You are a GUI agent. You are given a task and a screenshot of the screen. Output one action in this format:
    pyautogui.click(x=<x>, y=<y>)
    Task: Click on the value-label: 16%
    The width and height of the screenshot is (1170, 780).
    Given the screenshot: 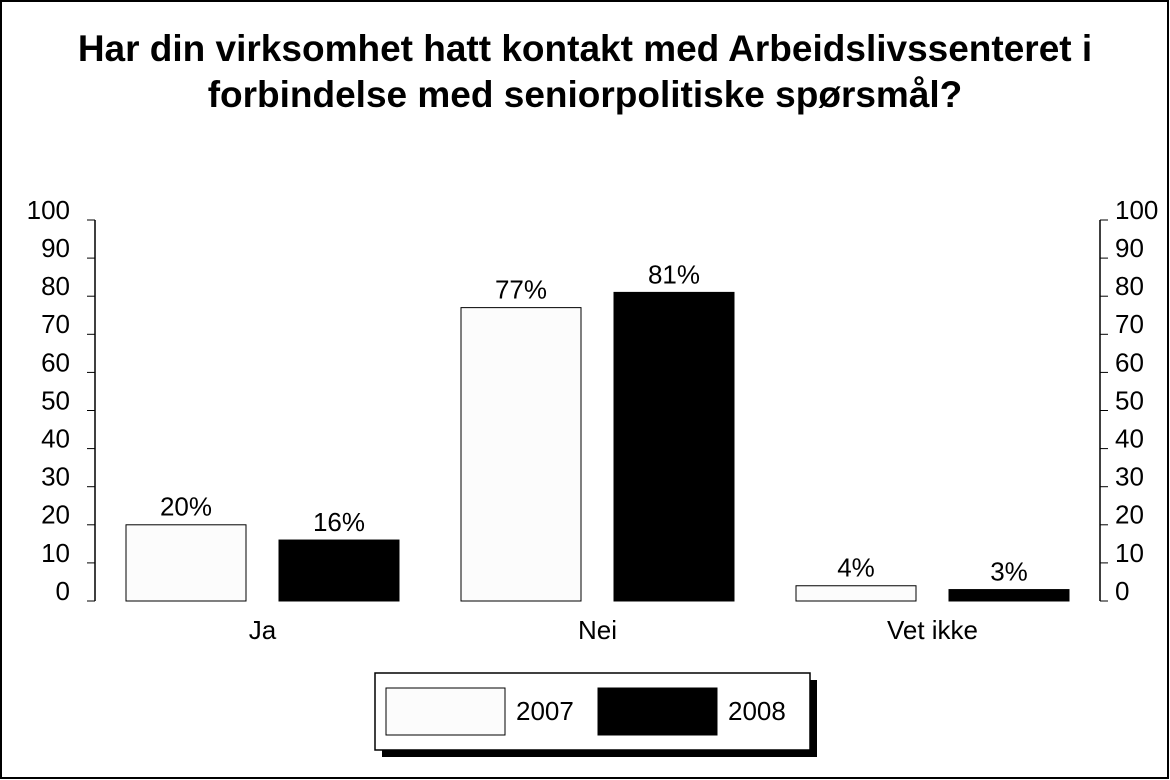 What is the action you would take?
    pyautogui.click(x=339, y=522)
    